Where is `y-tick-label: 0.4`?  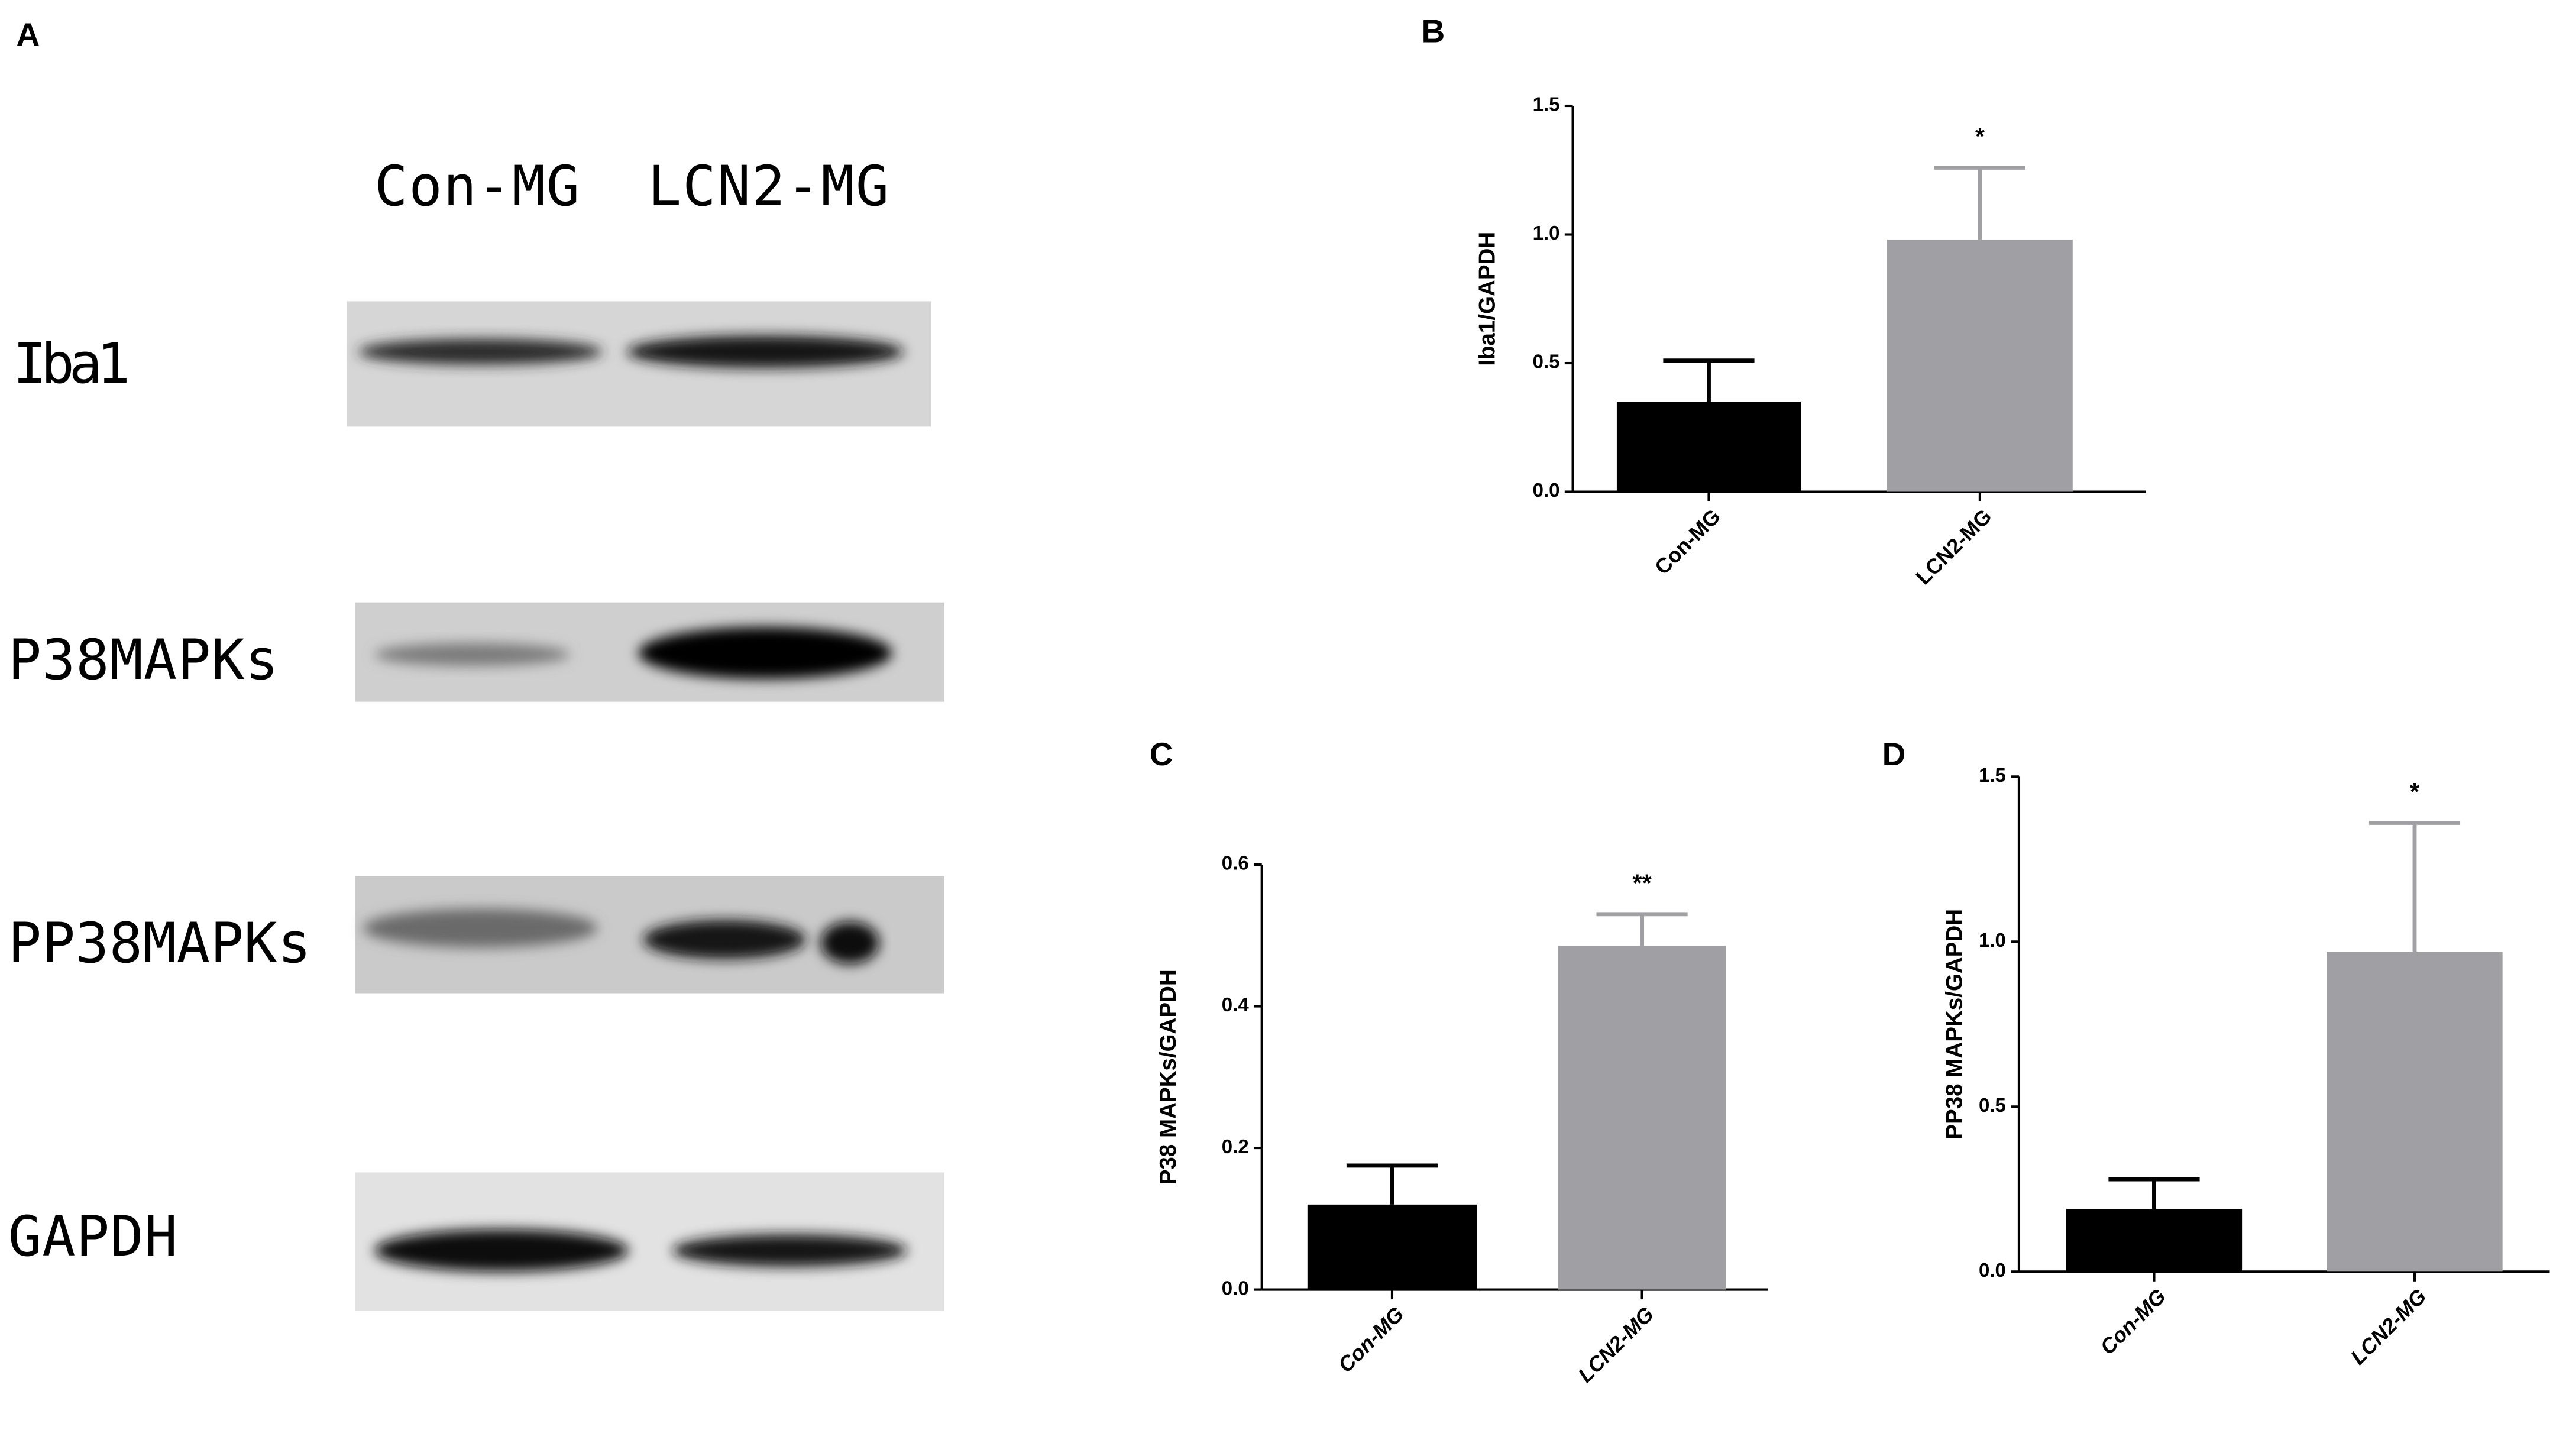 y-tick-label: 0.4 is located at coordinates (1236, 1005).